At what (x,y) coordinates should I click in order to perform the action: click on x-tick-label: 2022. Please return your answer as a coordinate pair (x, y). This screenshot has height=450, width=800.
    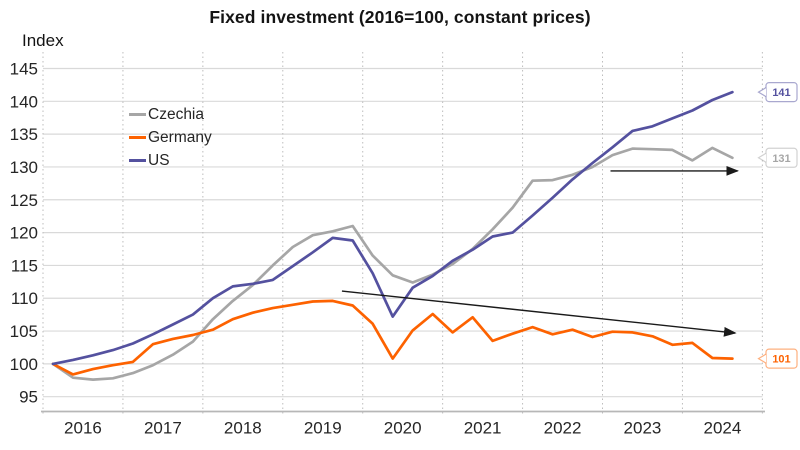
    Looking at the image, I should click on (563, 428).